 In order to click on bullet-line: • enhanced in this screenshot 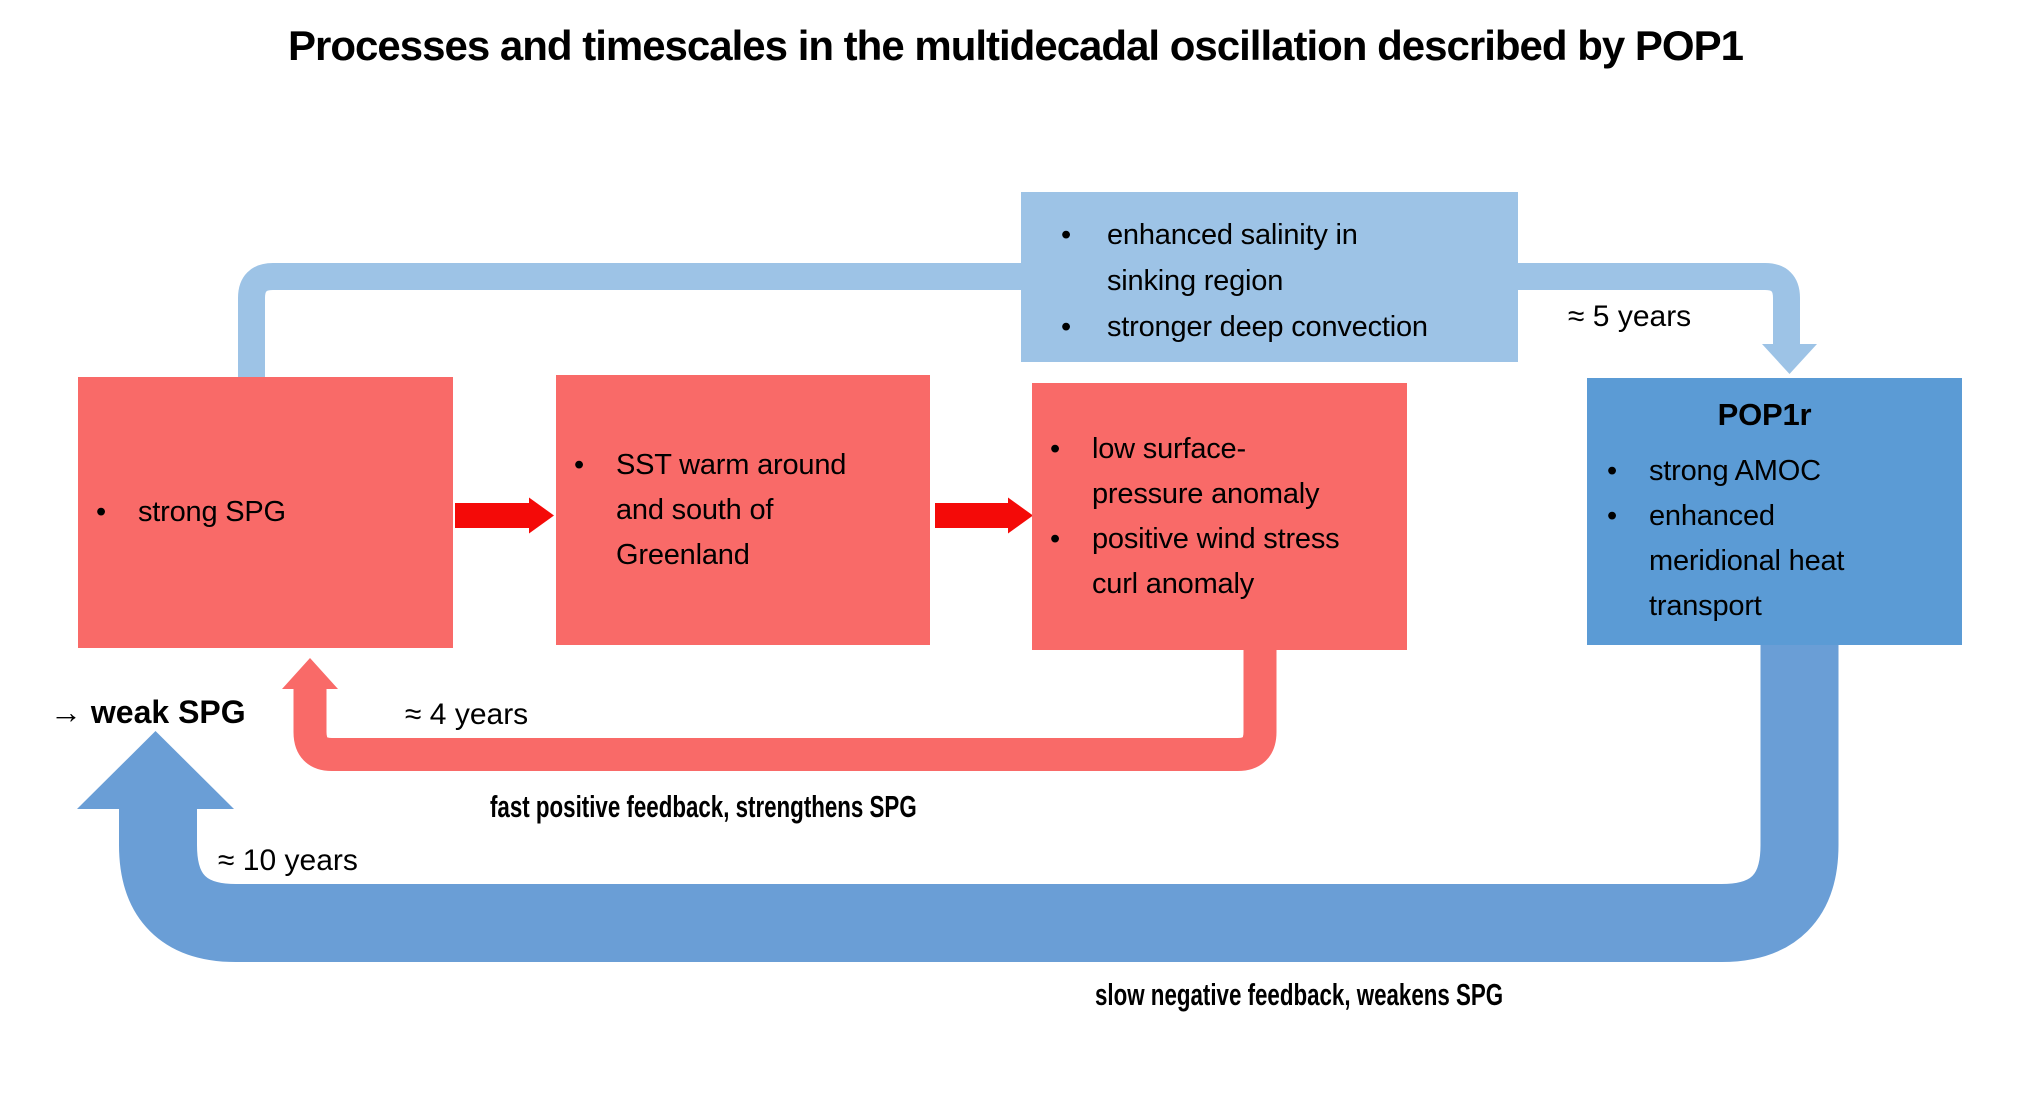, I will do `click(1784, 516)`.